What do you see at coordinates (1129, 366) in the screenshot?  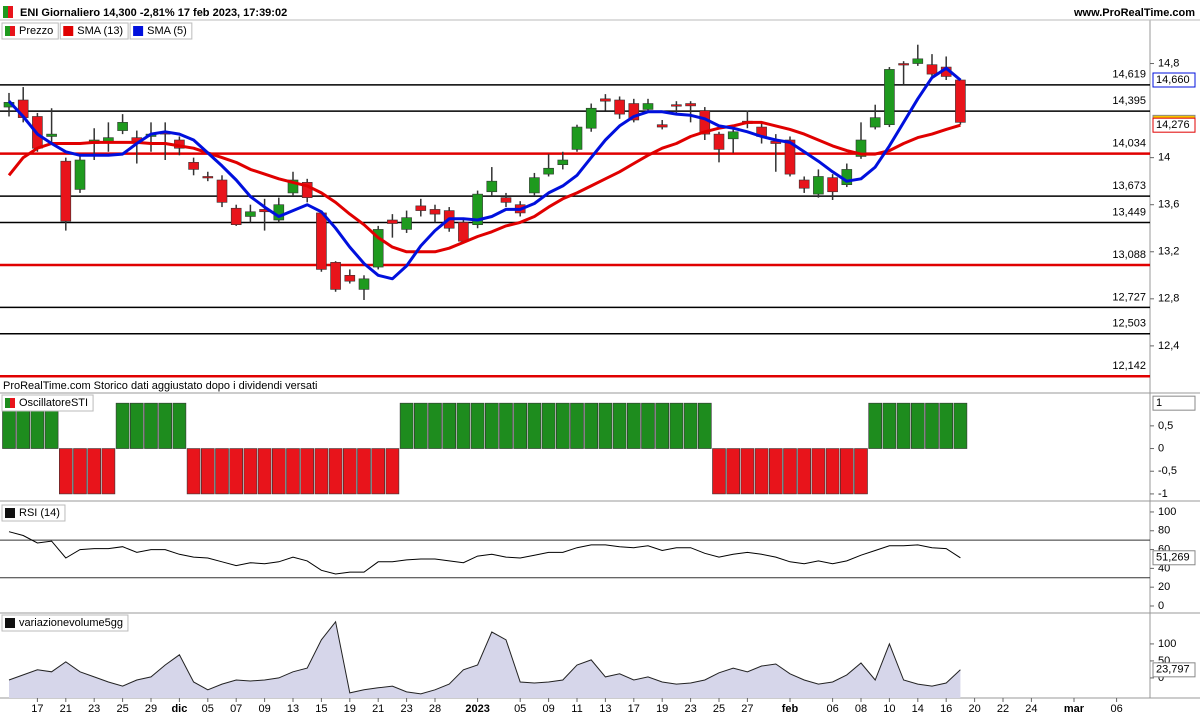 I see `level-label: 12,142` at bounding box center [1129, 366].